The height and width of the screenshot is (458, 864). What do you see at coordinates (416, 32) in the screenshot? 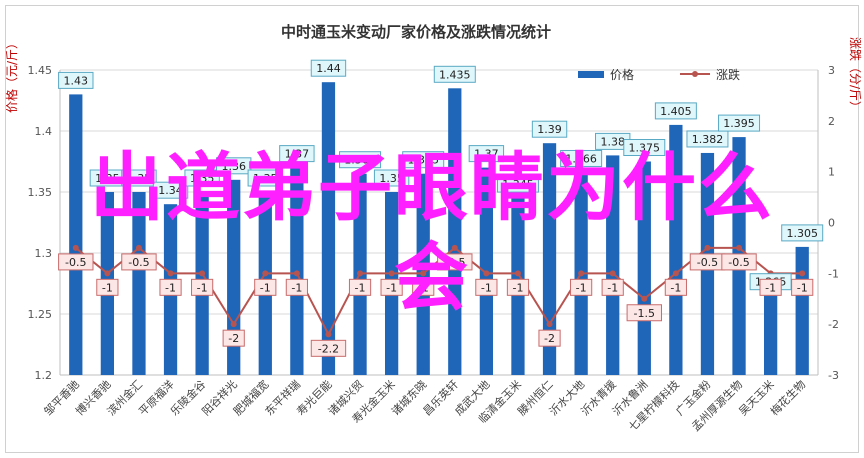
I see `chart-title: 中时通玉米变动厂家价格及涨跌情况统计` at bounding box center [416, 32].